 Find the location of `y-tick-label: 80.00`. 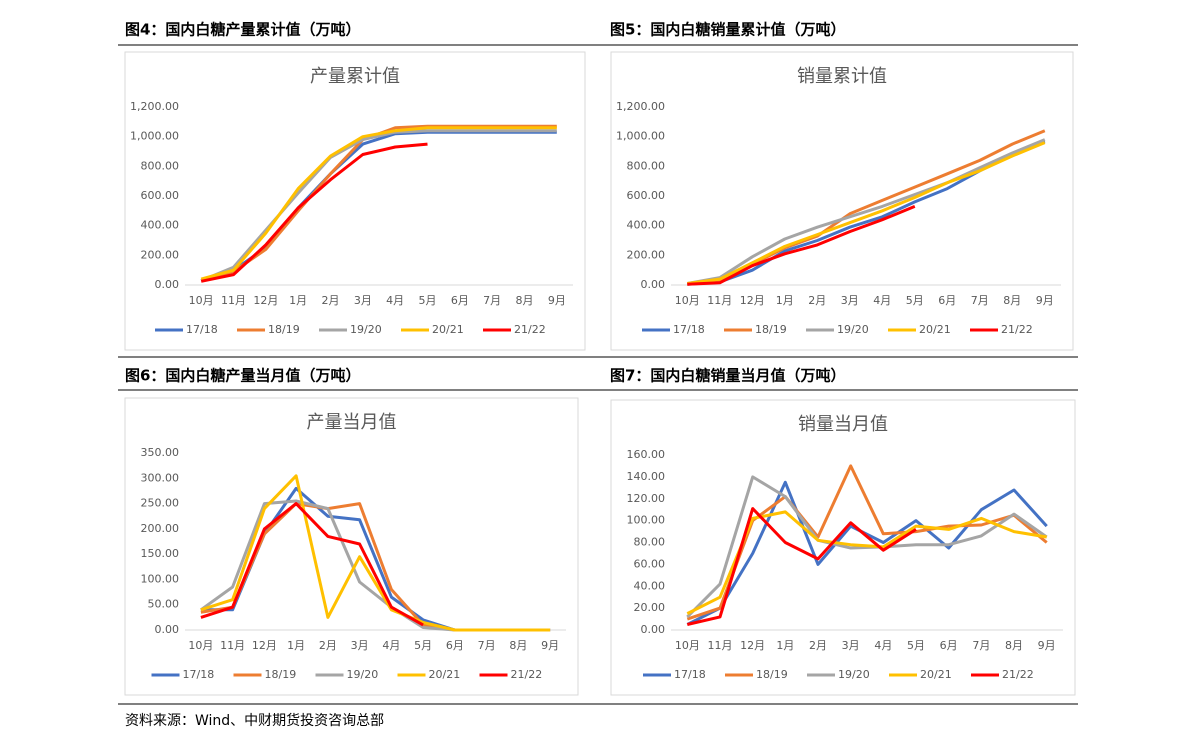

y-tick-label: 80.00 is located at coordinates (650, 542).